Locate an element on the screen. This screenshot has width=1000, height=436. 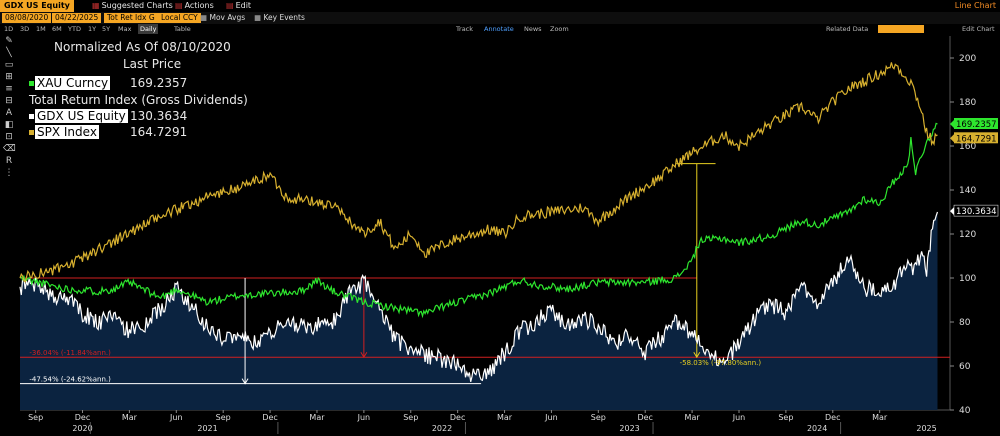
x-year-label: 2020 is located at coordinates (82, 428).